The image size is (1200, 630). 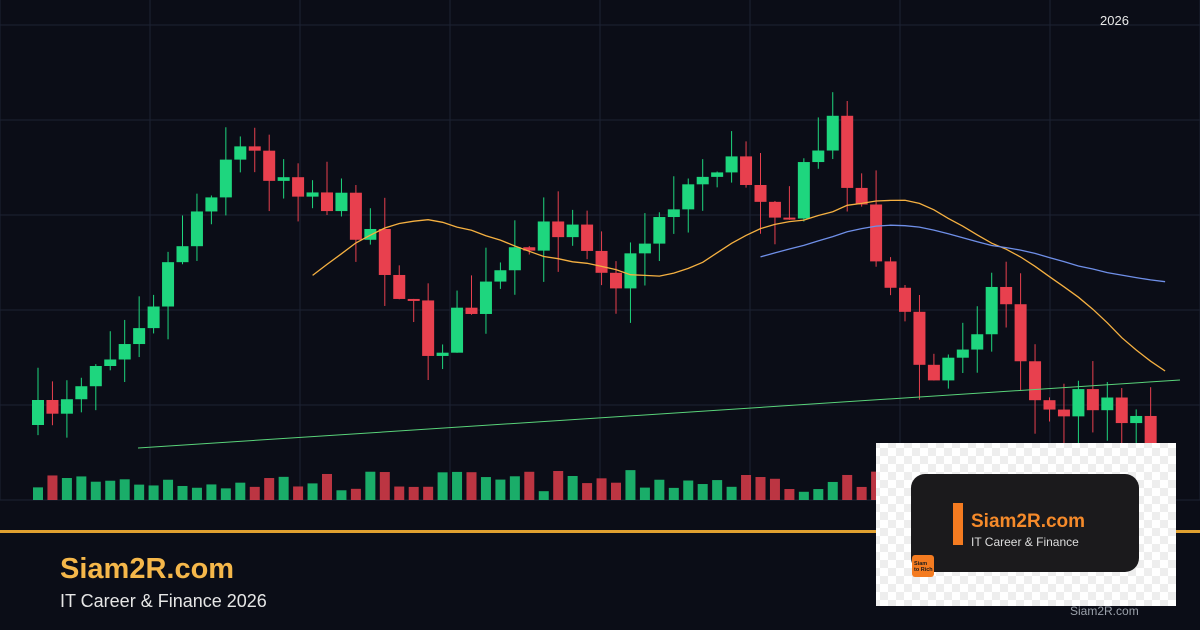 I want to click on divider, so click(x=600, y=531).